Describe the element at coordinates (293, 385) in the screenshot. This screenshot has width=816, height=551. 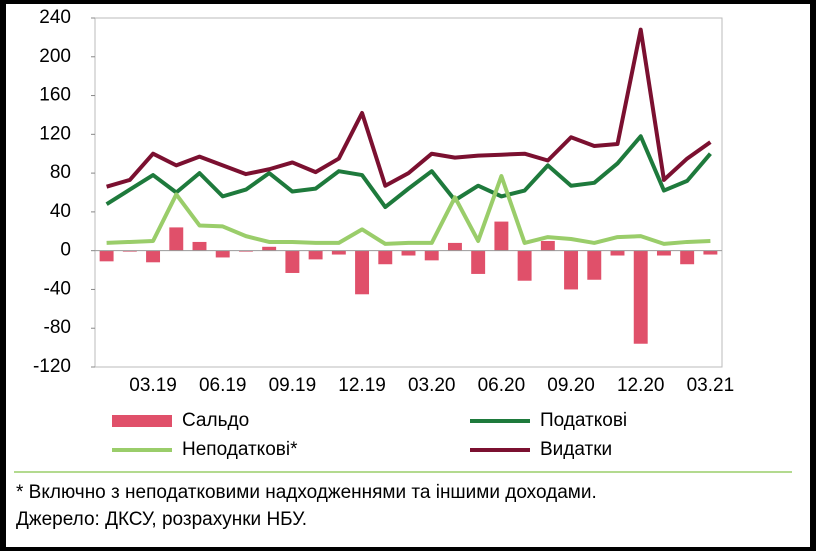
I see `x-tick-label: 09.19` at that location.